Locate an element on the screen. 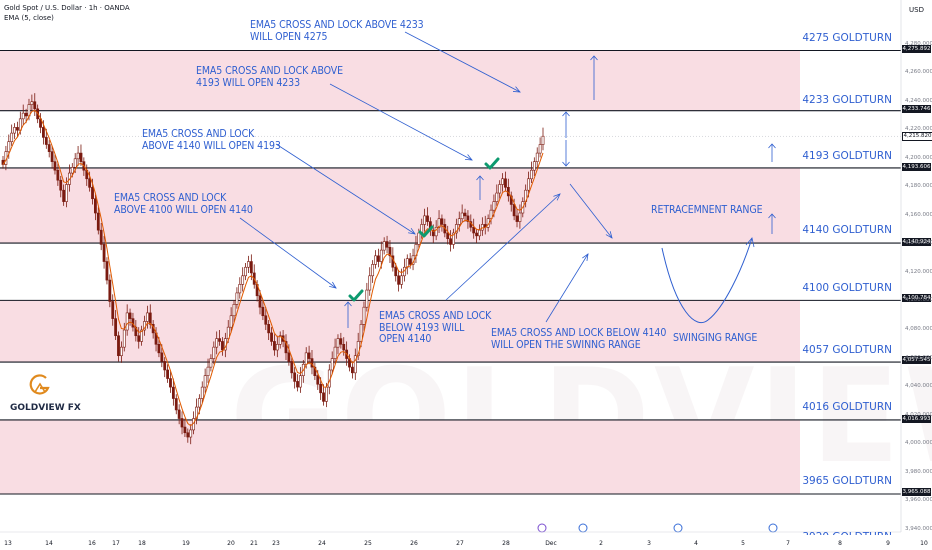 This screenshot has width=932, height=550. x-tick-label: 17 is located at coordinates (116, 543).